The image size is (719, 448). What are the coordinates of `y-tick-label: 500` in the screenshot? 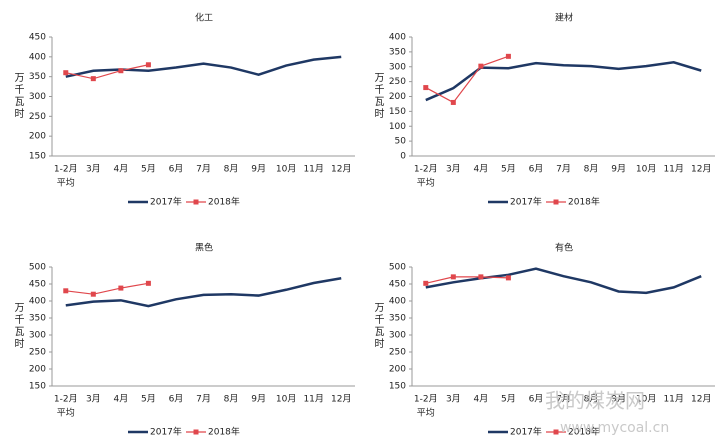 It's located at (37, 268).